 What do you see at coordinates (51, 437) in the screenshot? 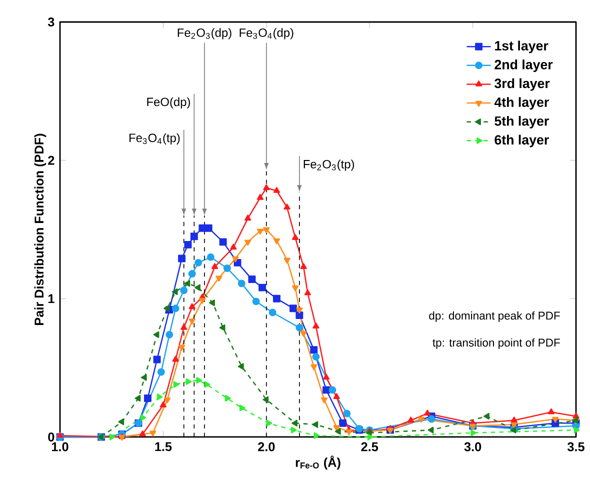
I see `y-tick-label: 0` at bounding box center [51, 437].